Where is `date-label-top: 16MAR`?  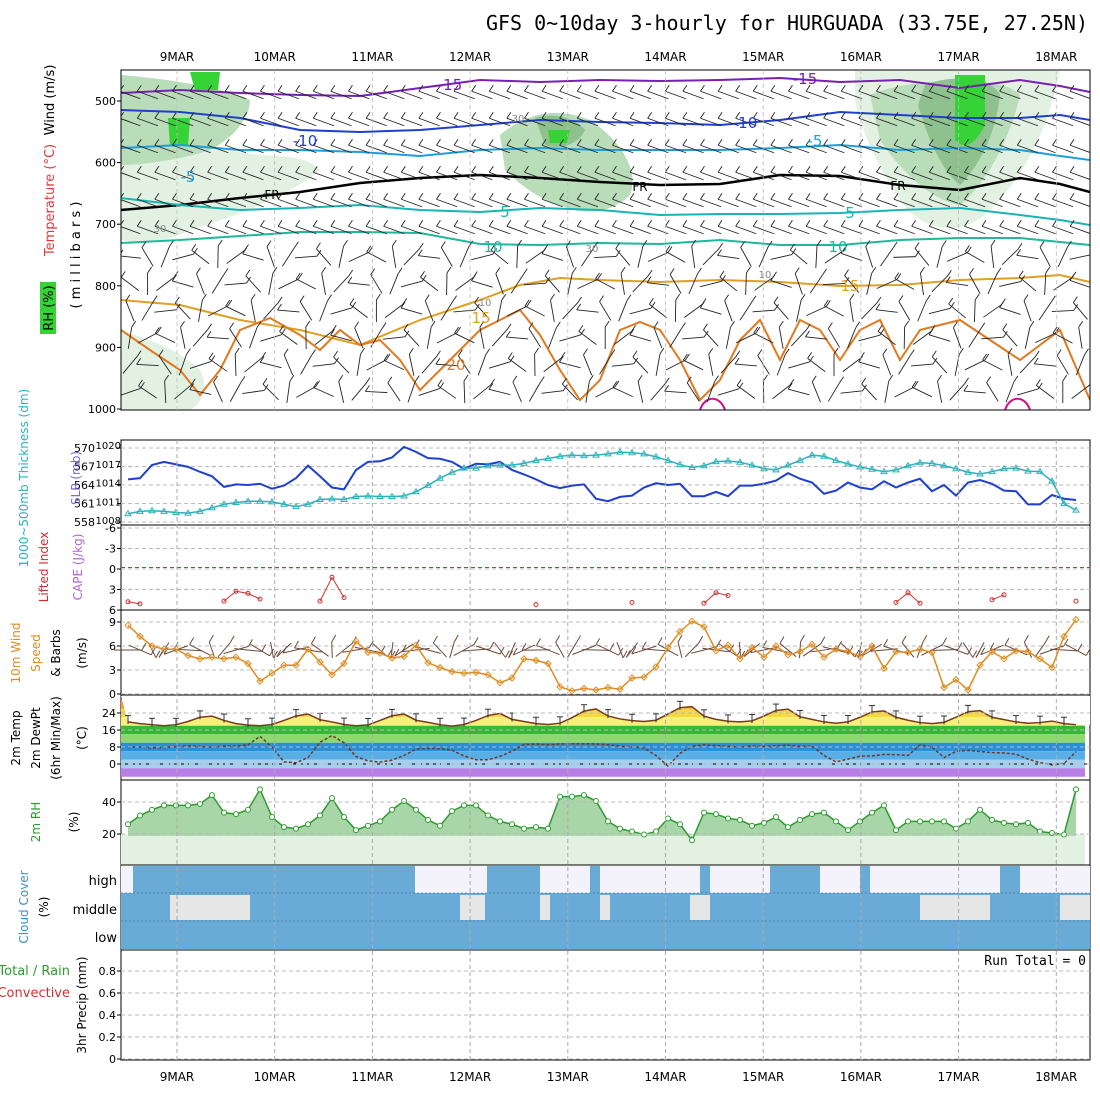 date-label-top: 16MAR is located at coordinates (861, 57).